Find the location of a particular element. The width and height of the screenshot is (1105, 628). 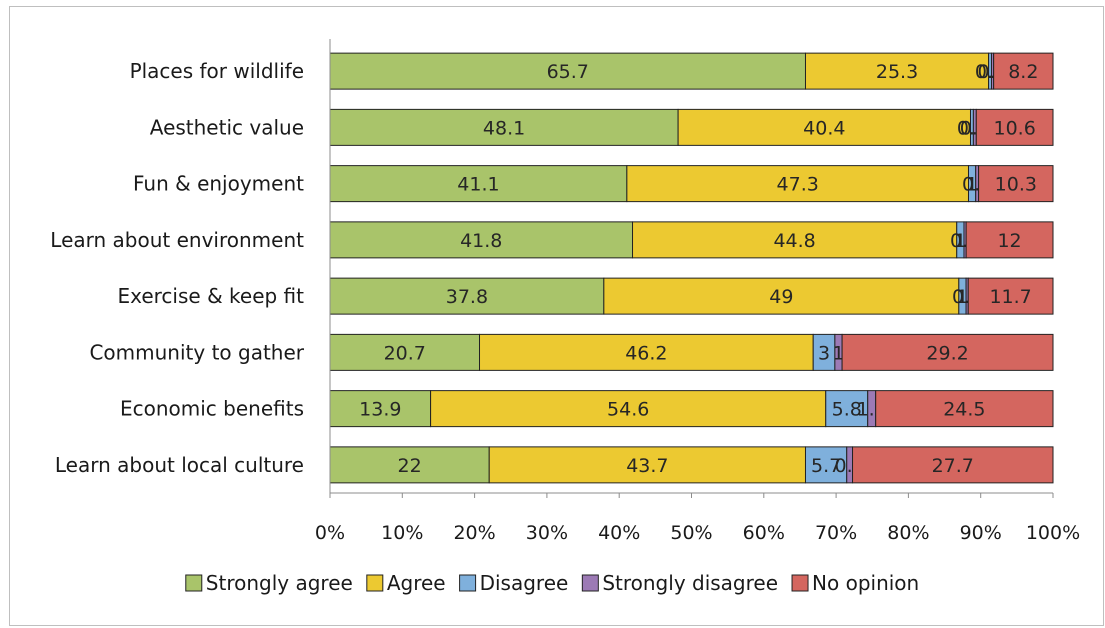

data-label-strongly-agree-exercise-keep-fit: 37.8 is located at coordinates (467, 297).